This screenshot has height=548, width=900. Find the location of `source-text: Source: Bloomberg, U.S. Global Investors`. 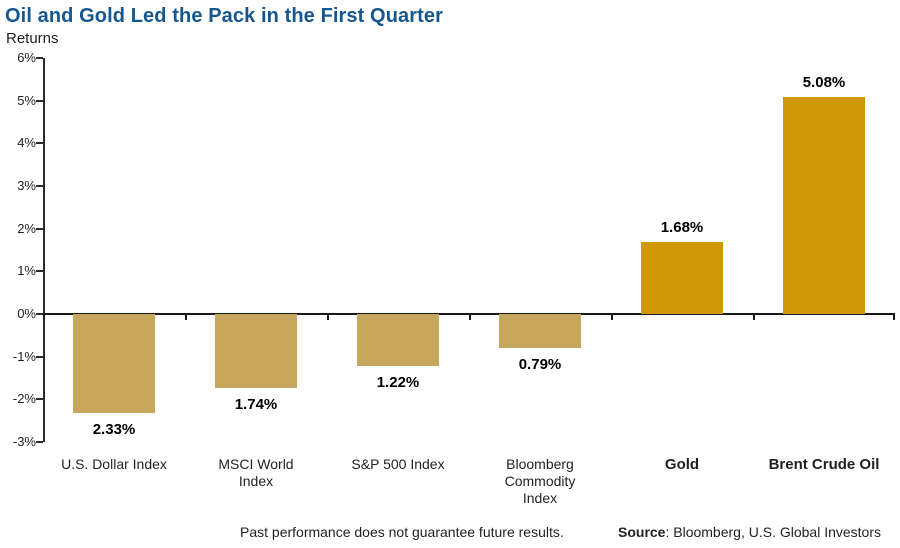

source-text: Source: Bloomberg, U.S. Global Investors is located at coordinates (749, 532).